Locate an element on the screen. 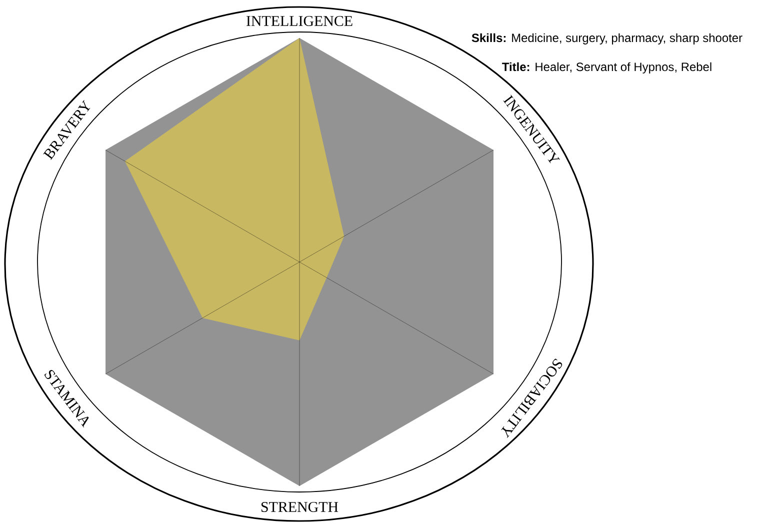 The width and height of the screenshot is (769, 526). text: Skills: Medicine, surgery, pharmacy, sharp shooter is located at coordinates (607, 38).